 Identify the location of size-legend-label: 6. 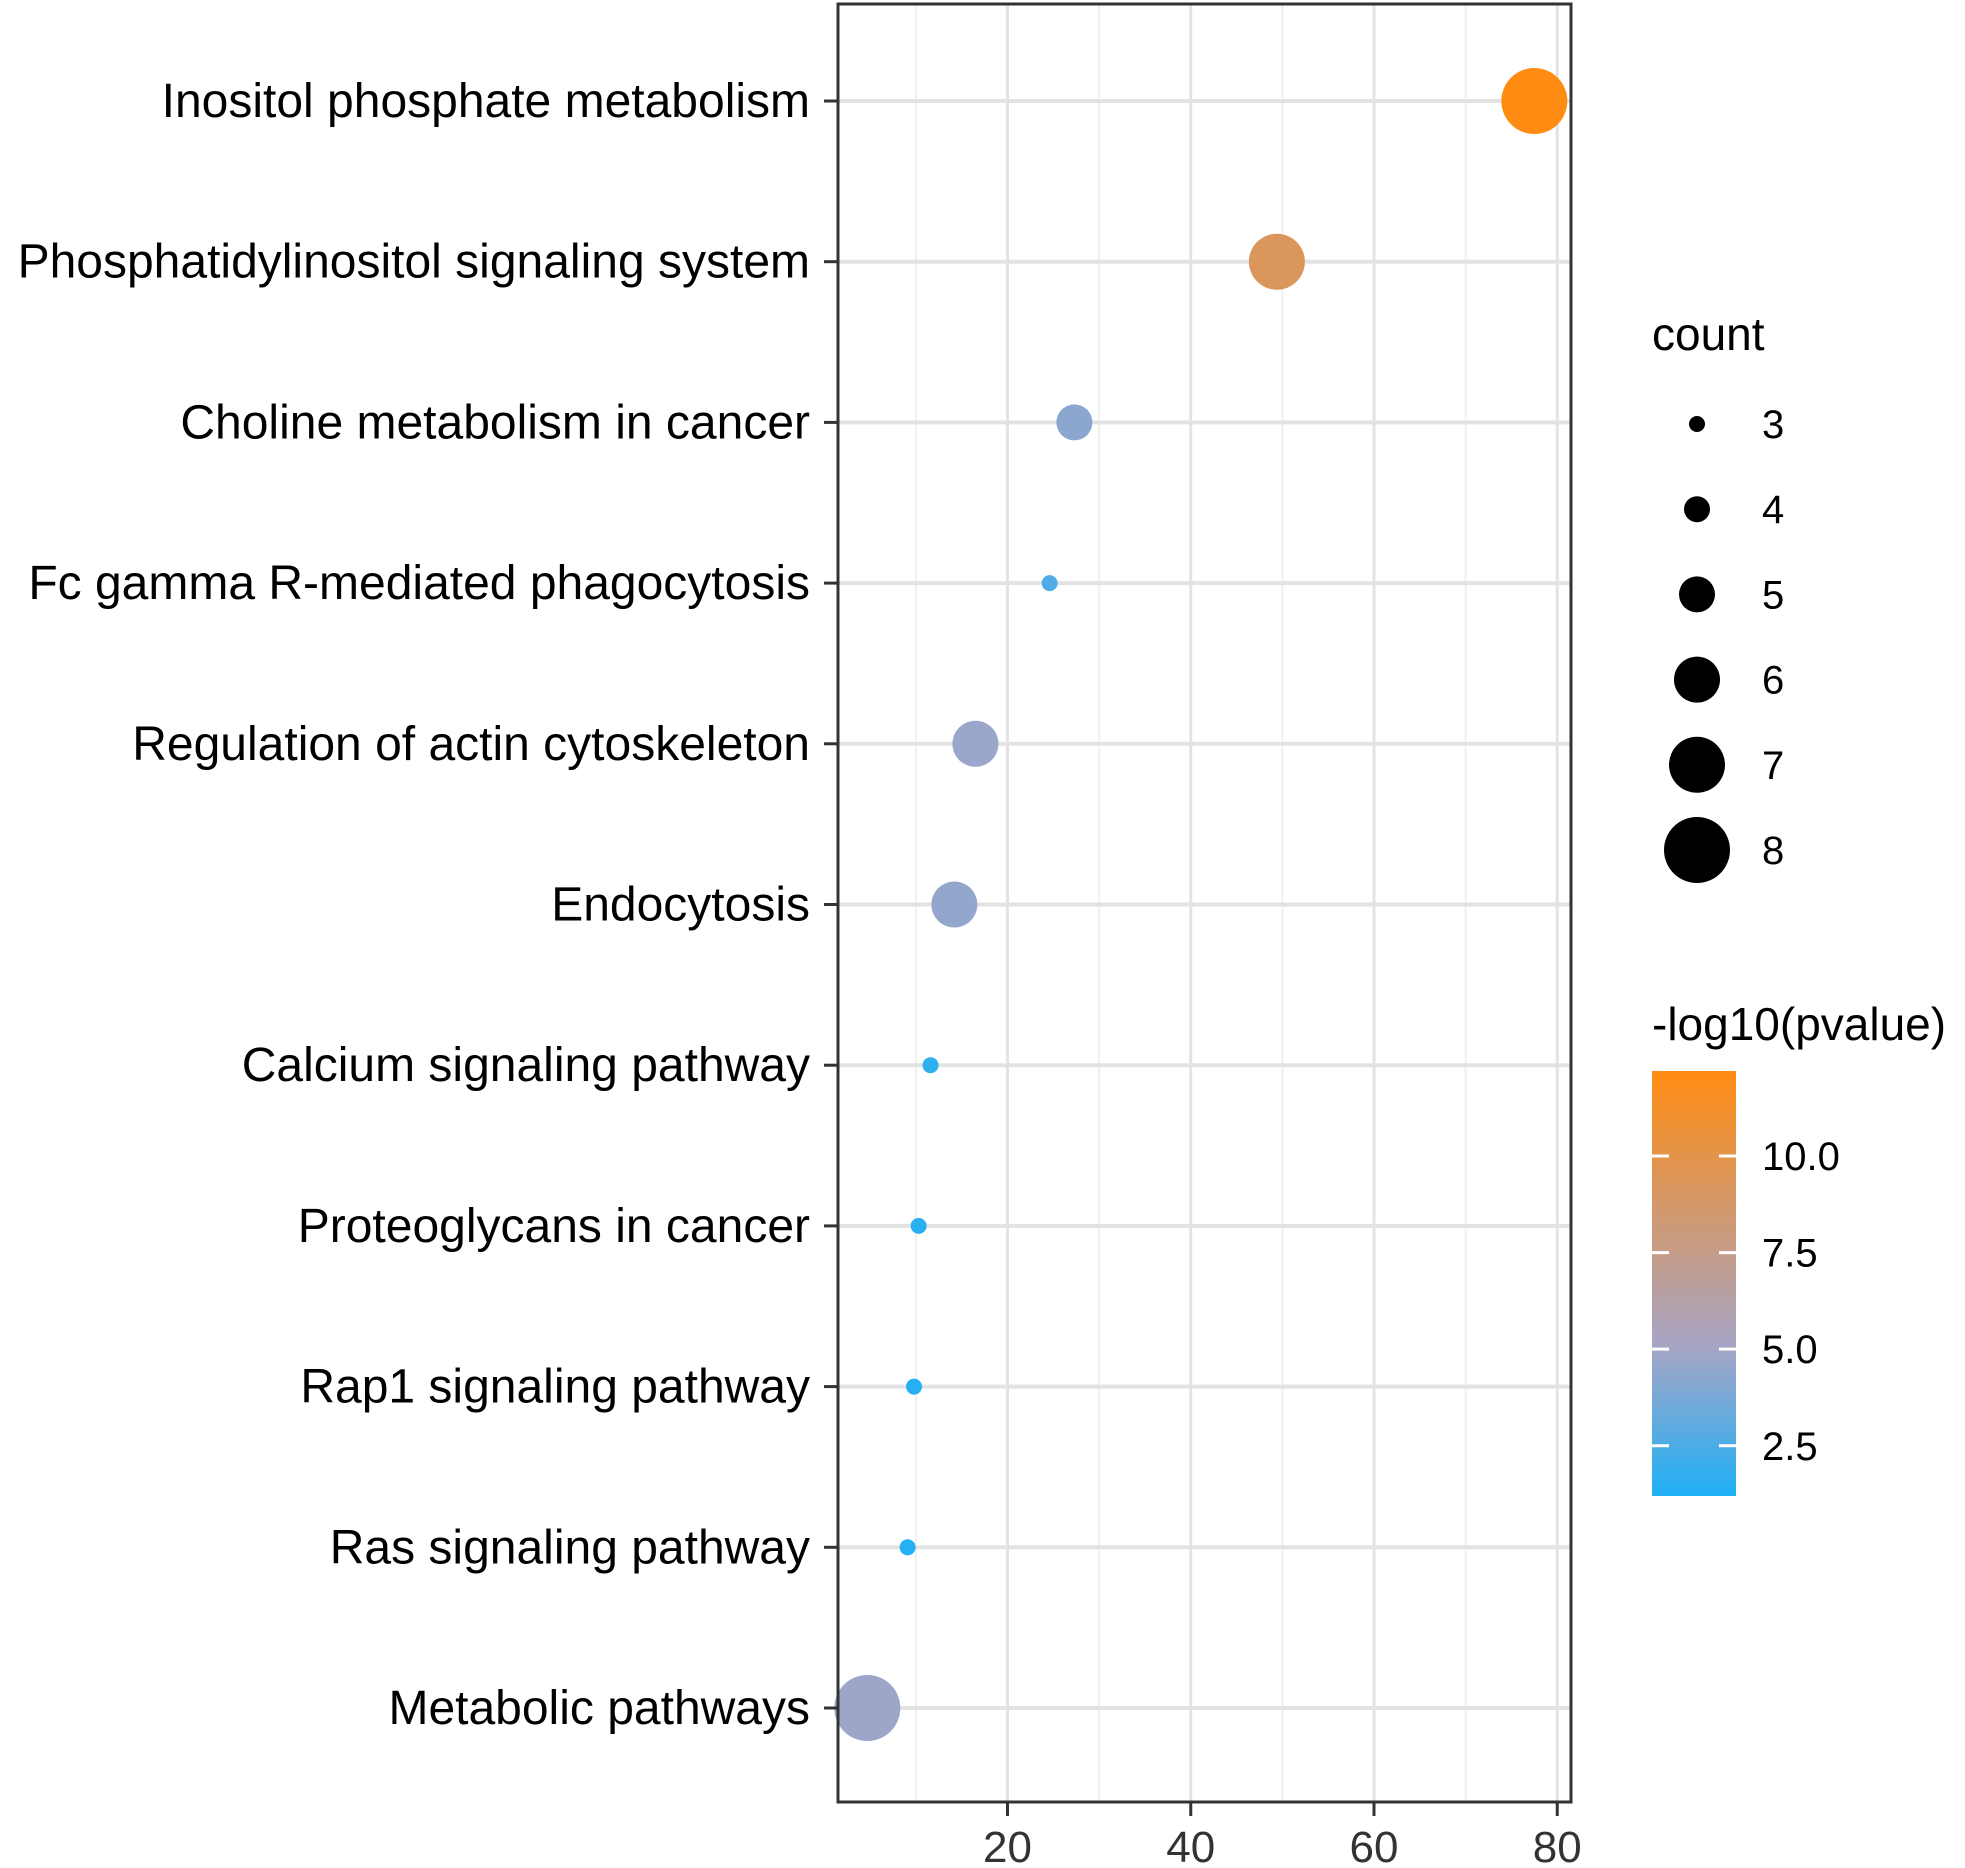
(1773, 681).